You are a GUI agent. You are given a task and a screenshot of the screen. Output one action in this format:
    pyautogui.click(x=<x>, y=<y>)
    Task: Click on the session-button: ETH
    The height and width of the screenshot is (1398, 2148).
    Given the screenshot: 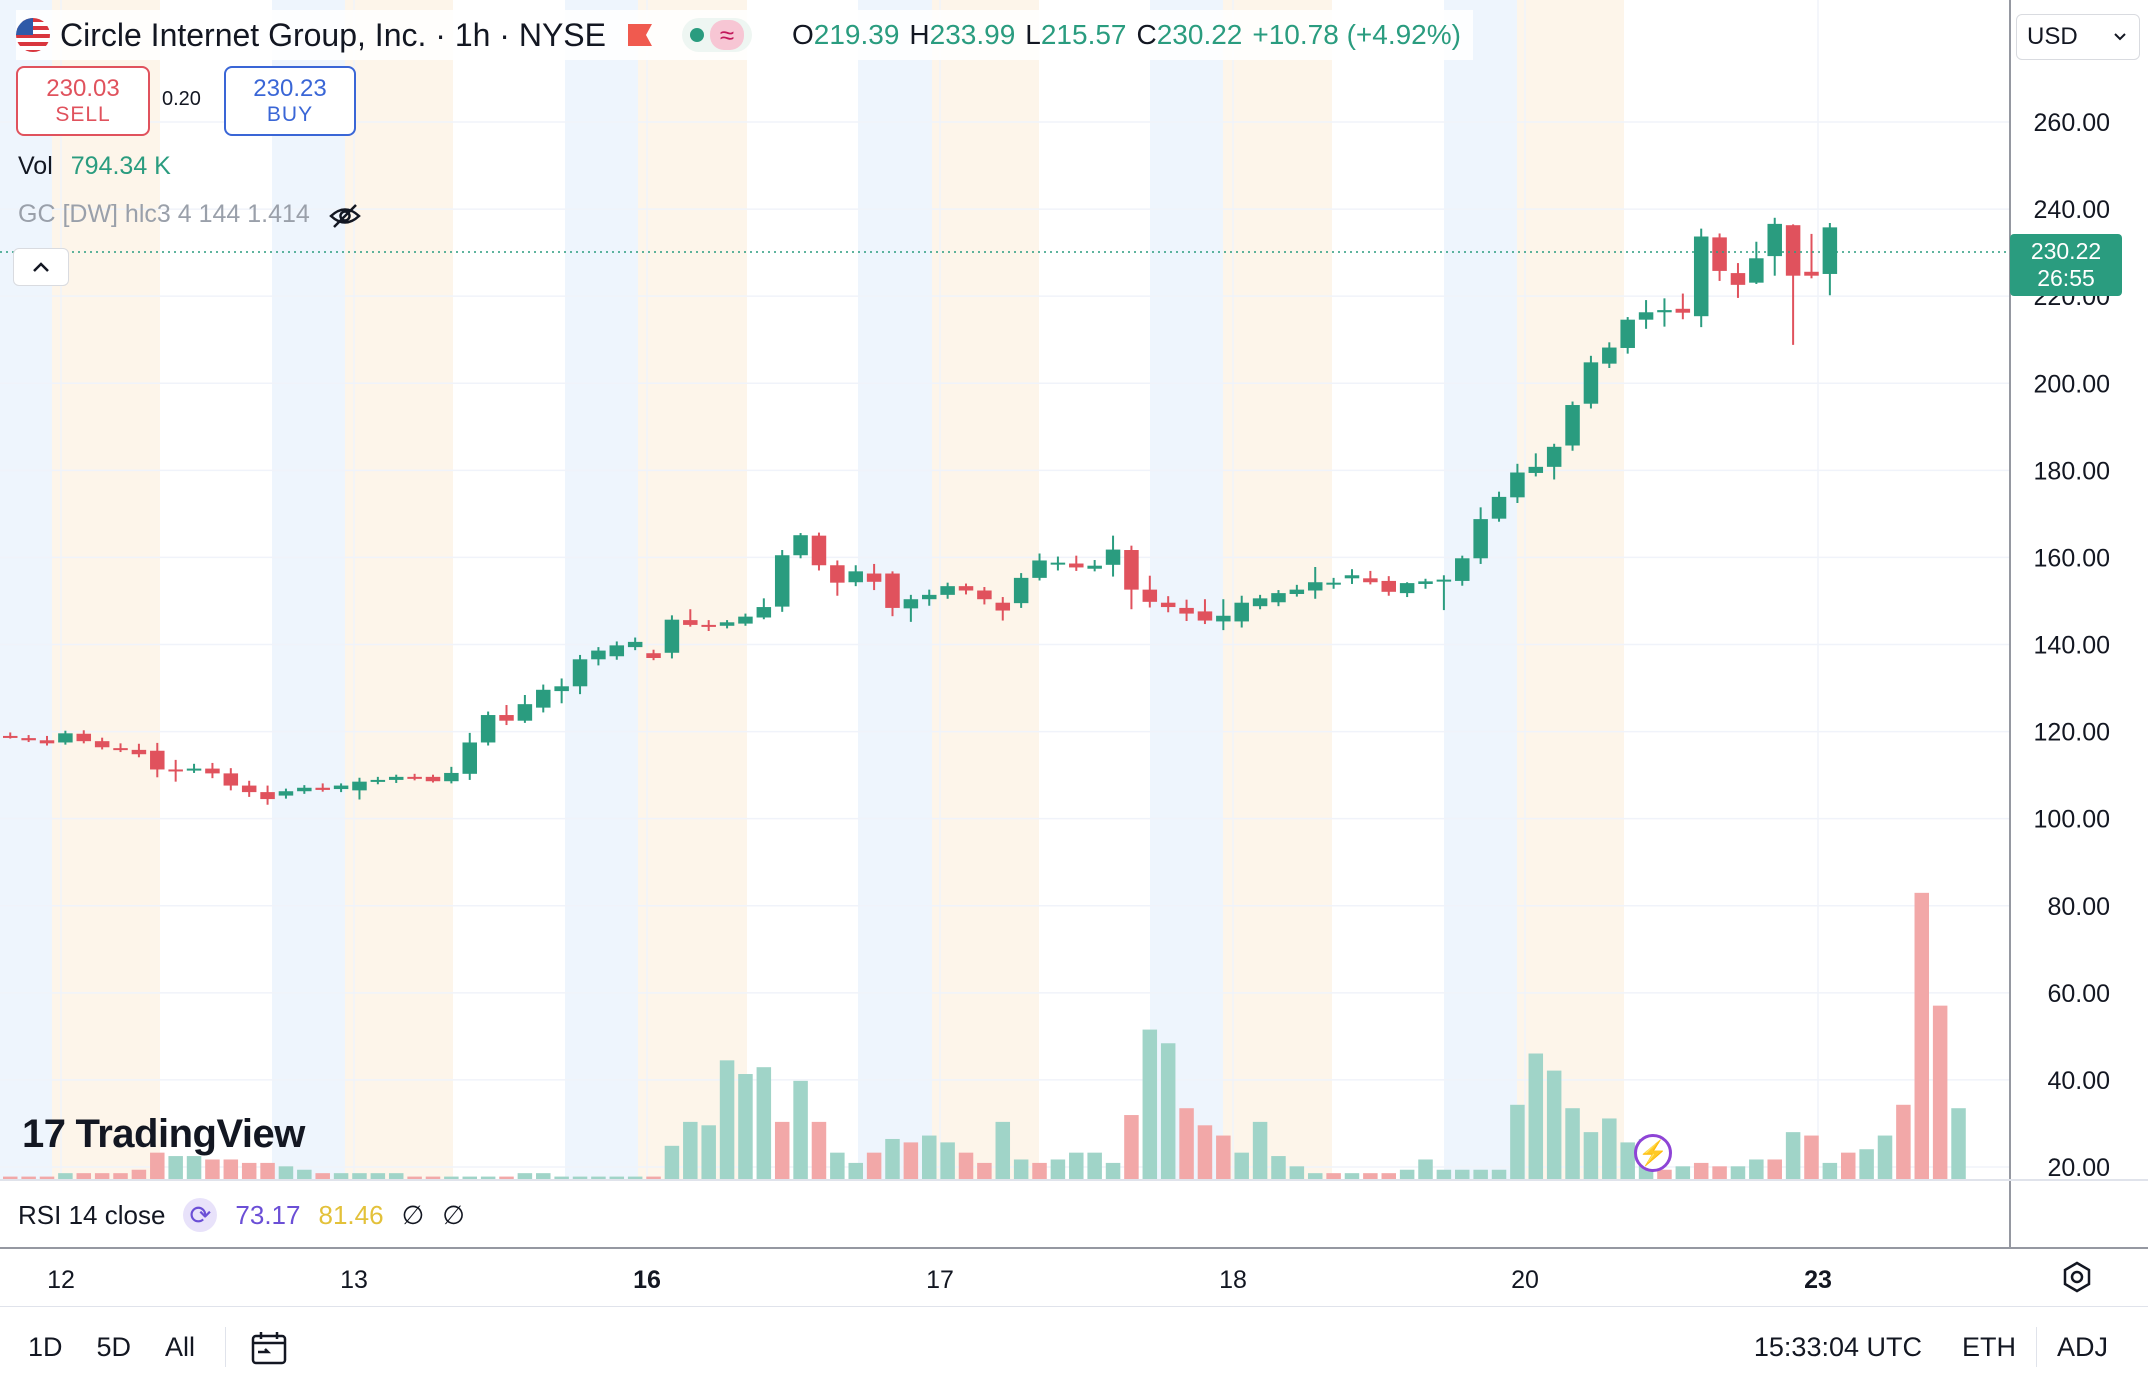 What is the action you would take?
    pyautogui.click(x=1988, y=1346)
    